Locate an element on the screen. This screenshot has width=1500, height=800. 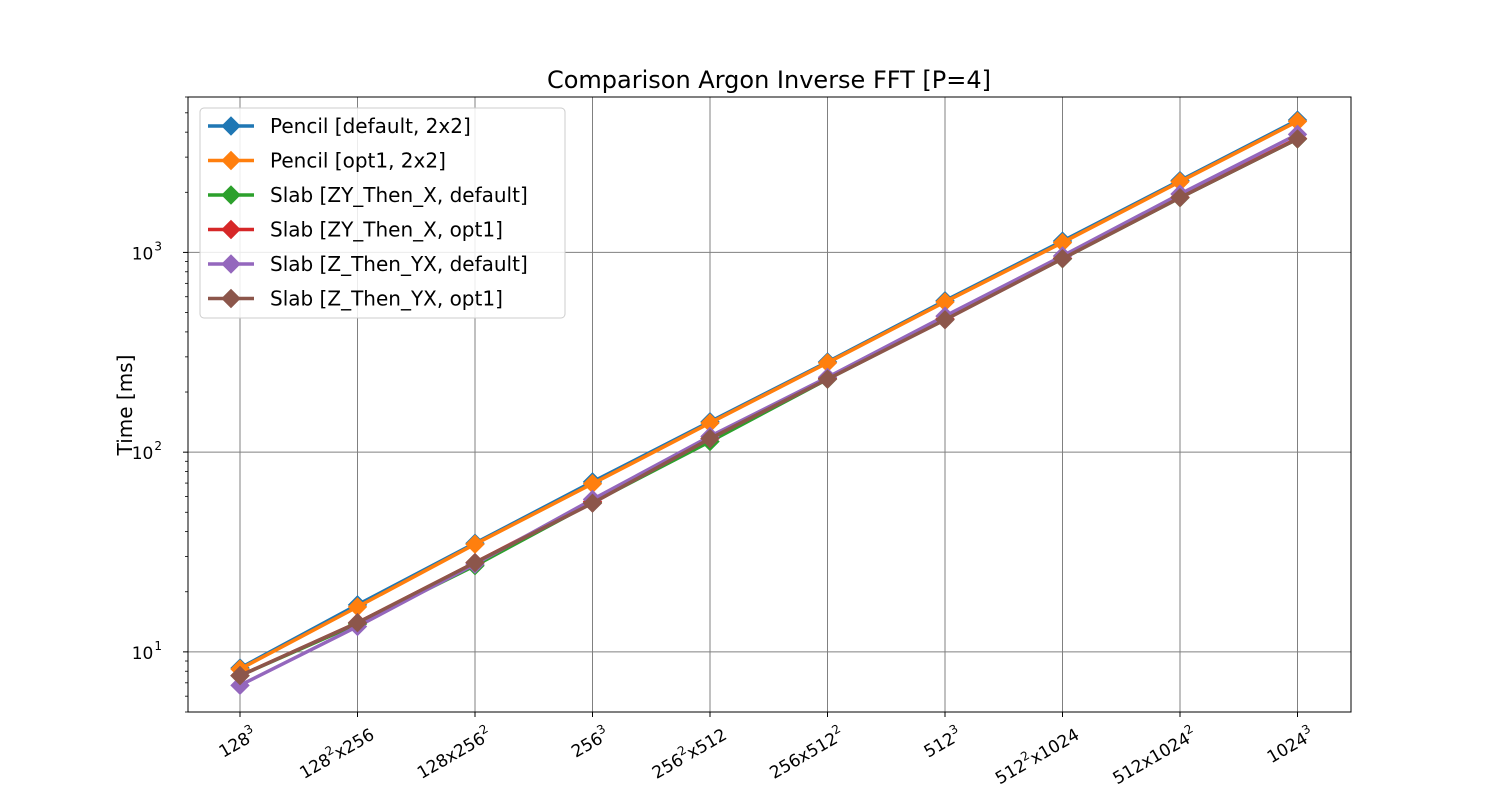
x-tick-label-base: 256x512 is located at coordinates (803, 756).